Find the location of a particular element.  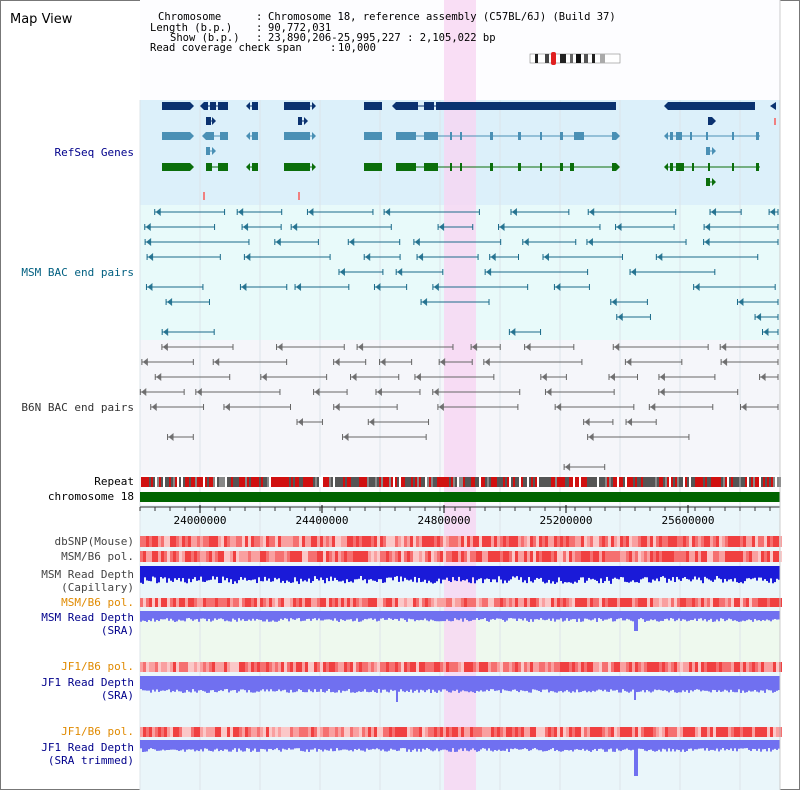

msm-sra-depth-bar is located at coordinates (227, 616).